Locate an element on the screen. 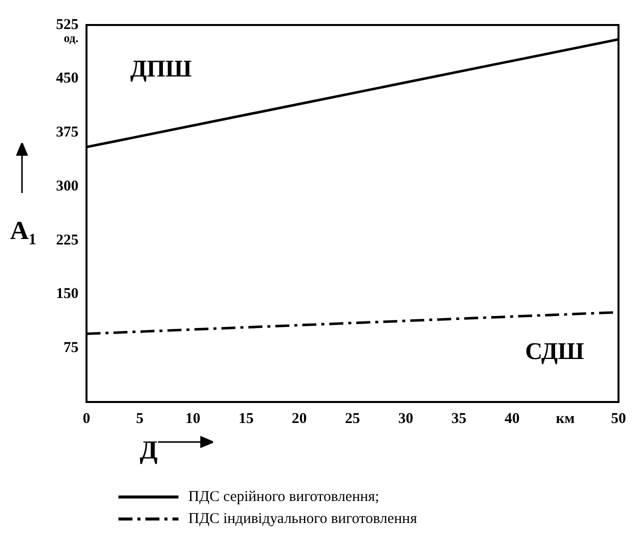 Image resolution: width=642 pixels, height=544 pixels. x-tick-label: 50 is located at coordinates (618, 418).